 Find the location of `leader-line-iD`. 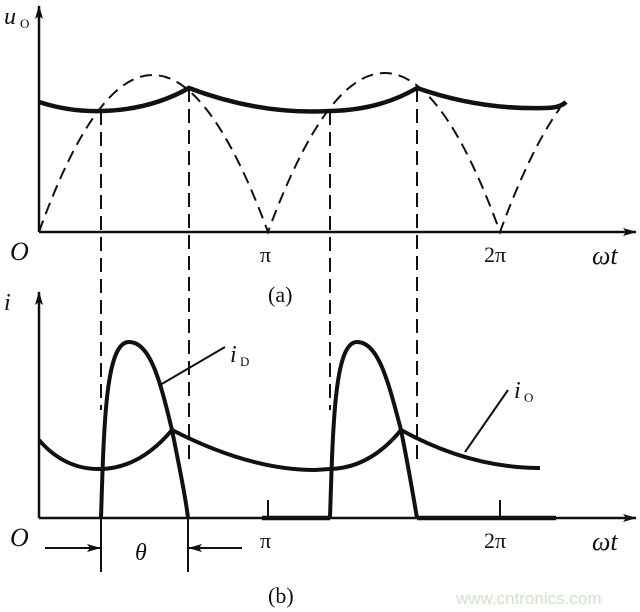

leader-line-iD is located at coordinates (192, 366).